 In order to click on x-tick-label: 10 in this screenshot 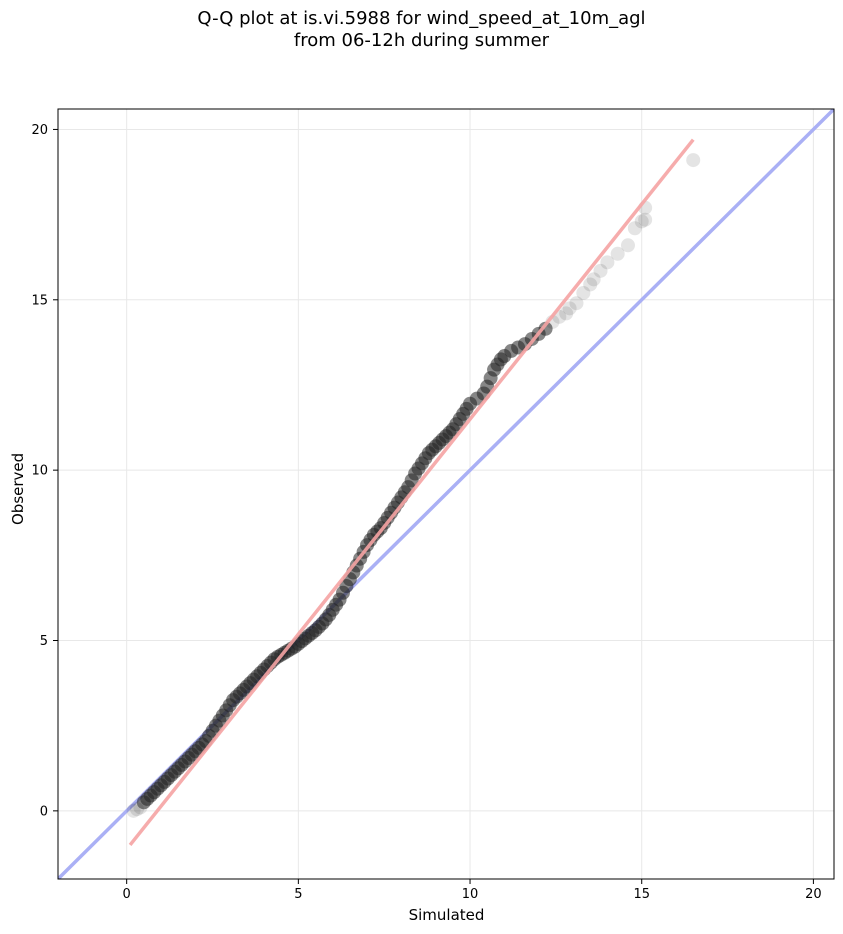, I will do `click(470, 894)`.